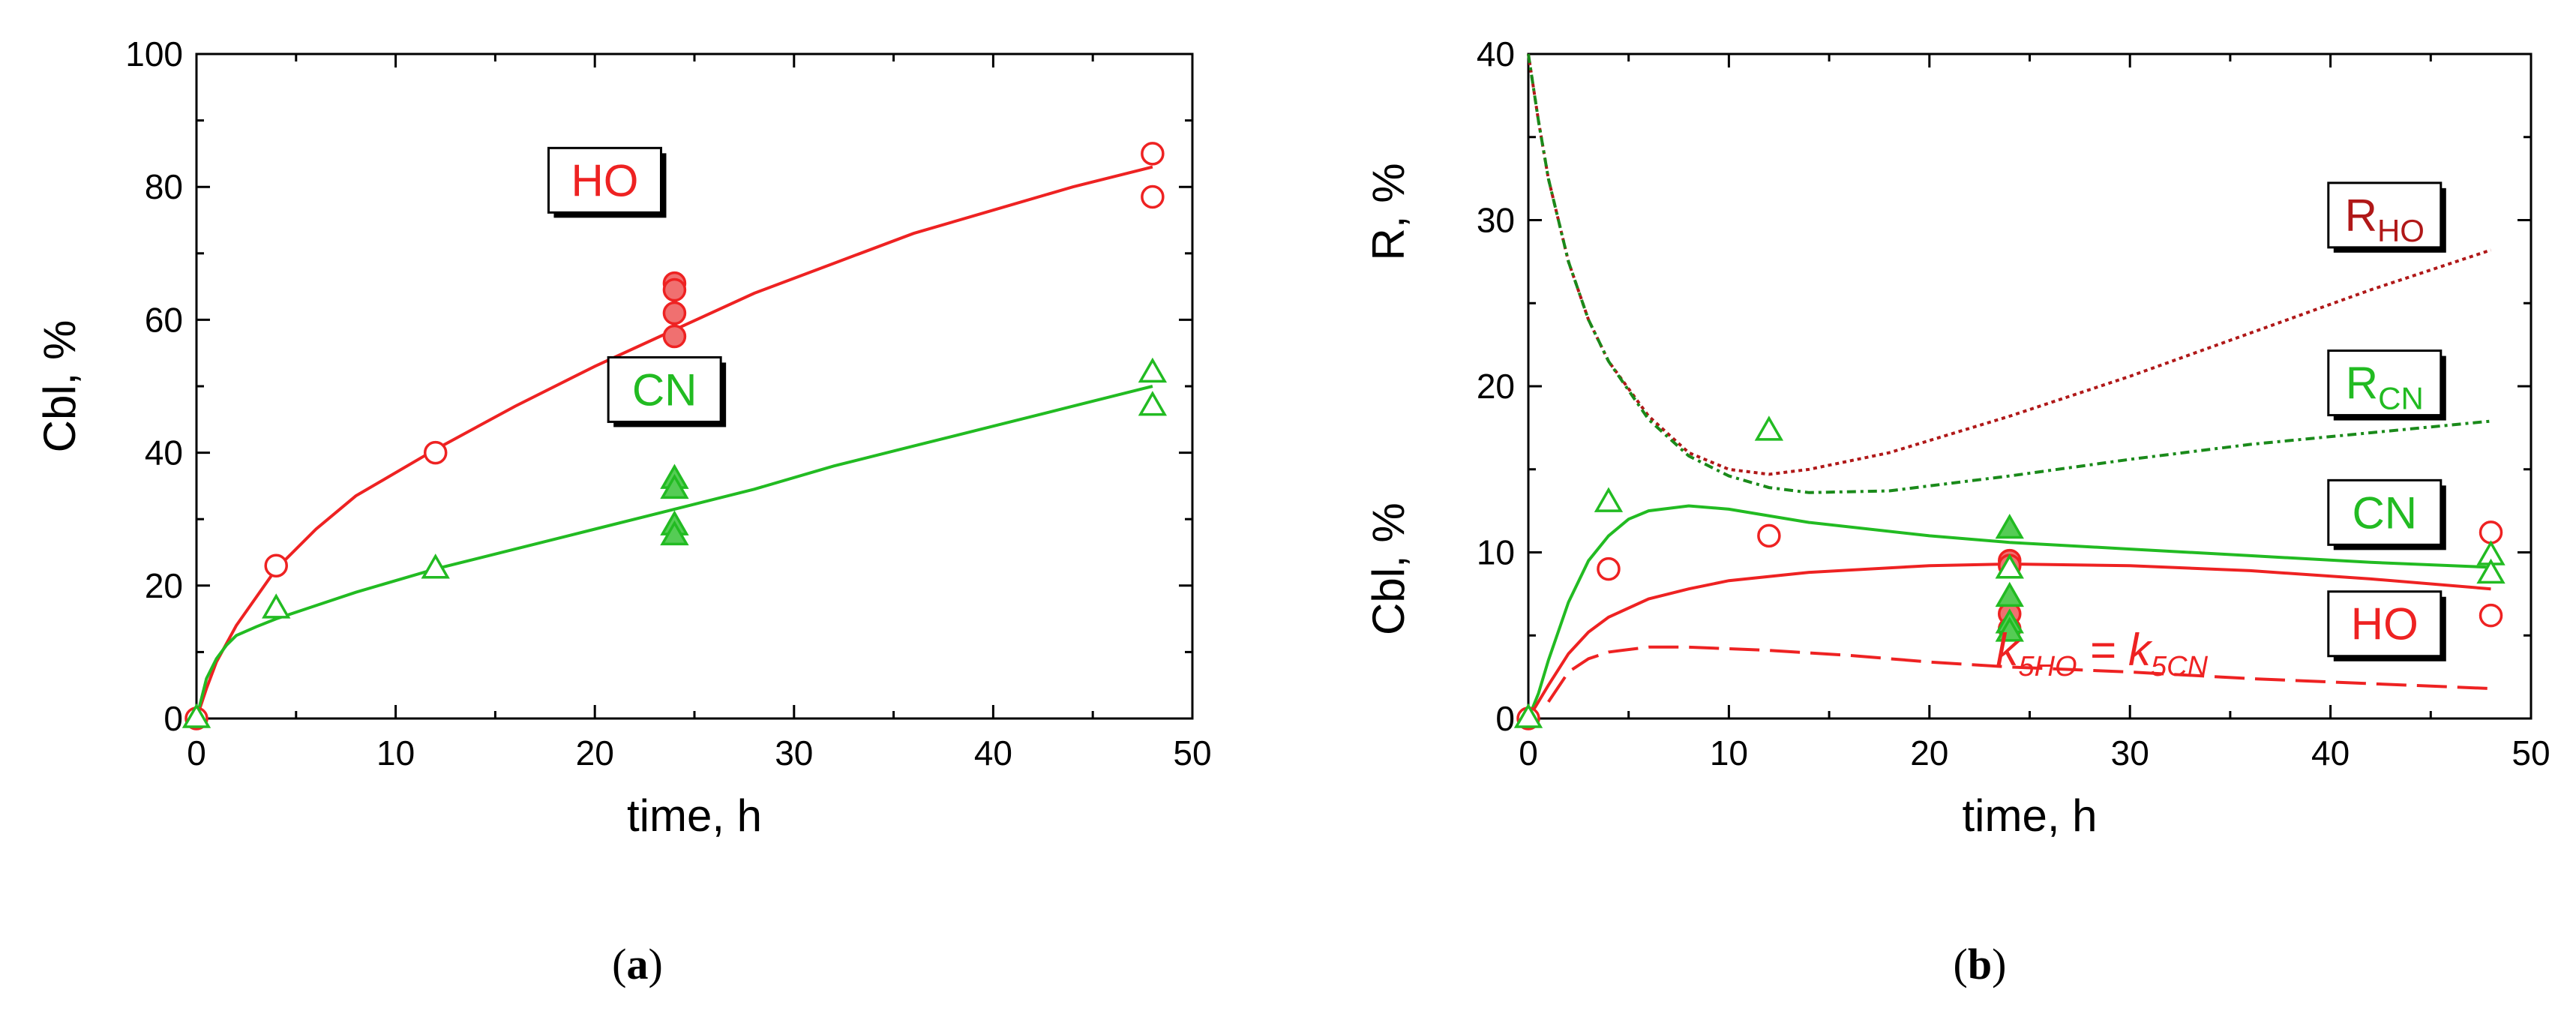 This screenshot has width=2576, height=1020. What do you see at coordinates (695, 815) in the screenshot?
I see `x-axis-label-a: time, h` at bounding box center [695, 815].